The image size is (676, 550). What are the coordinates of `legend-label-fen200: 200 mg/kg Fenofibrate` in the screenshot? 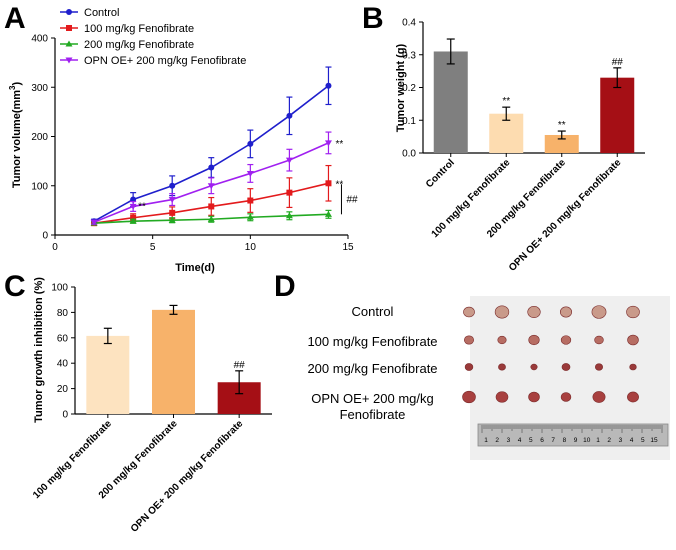 It's located at (139, 45).